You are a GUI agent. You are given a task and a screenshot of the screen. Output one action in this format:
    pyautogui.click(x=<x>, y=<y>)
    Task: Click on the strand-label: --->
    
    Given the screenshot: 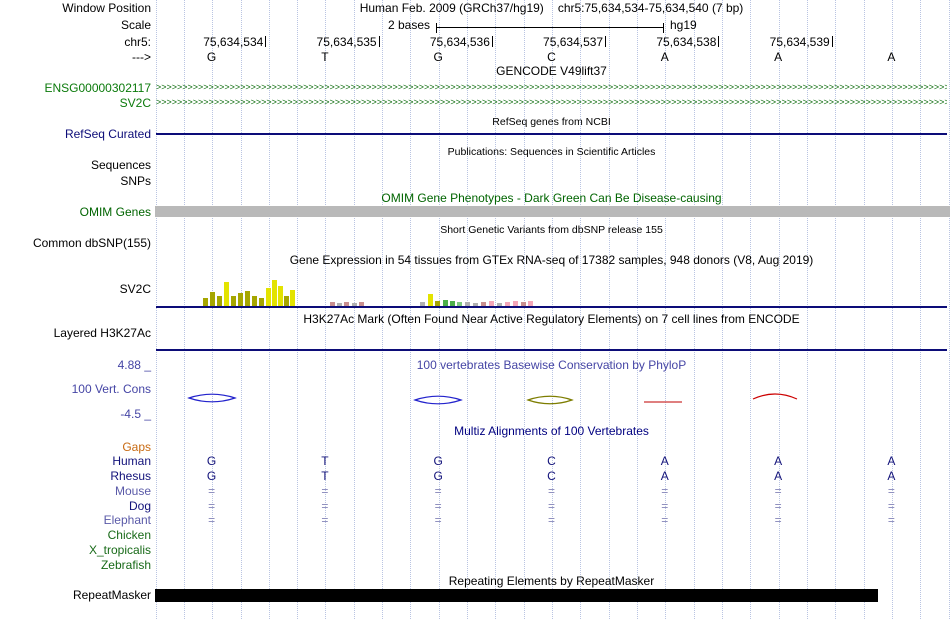 What is the action you would take?
    pyautogui.click(x=141, y=57)
    